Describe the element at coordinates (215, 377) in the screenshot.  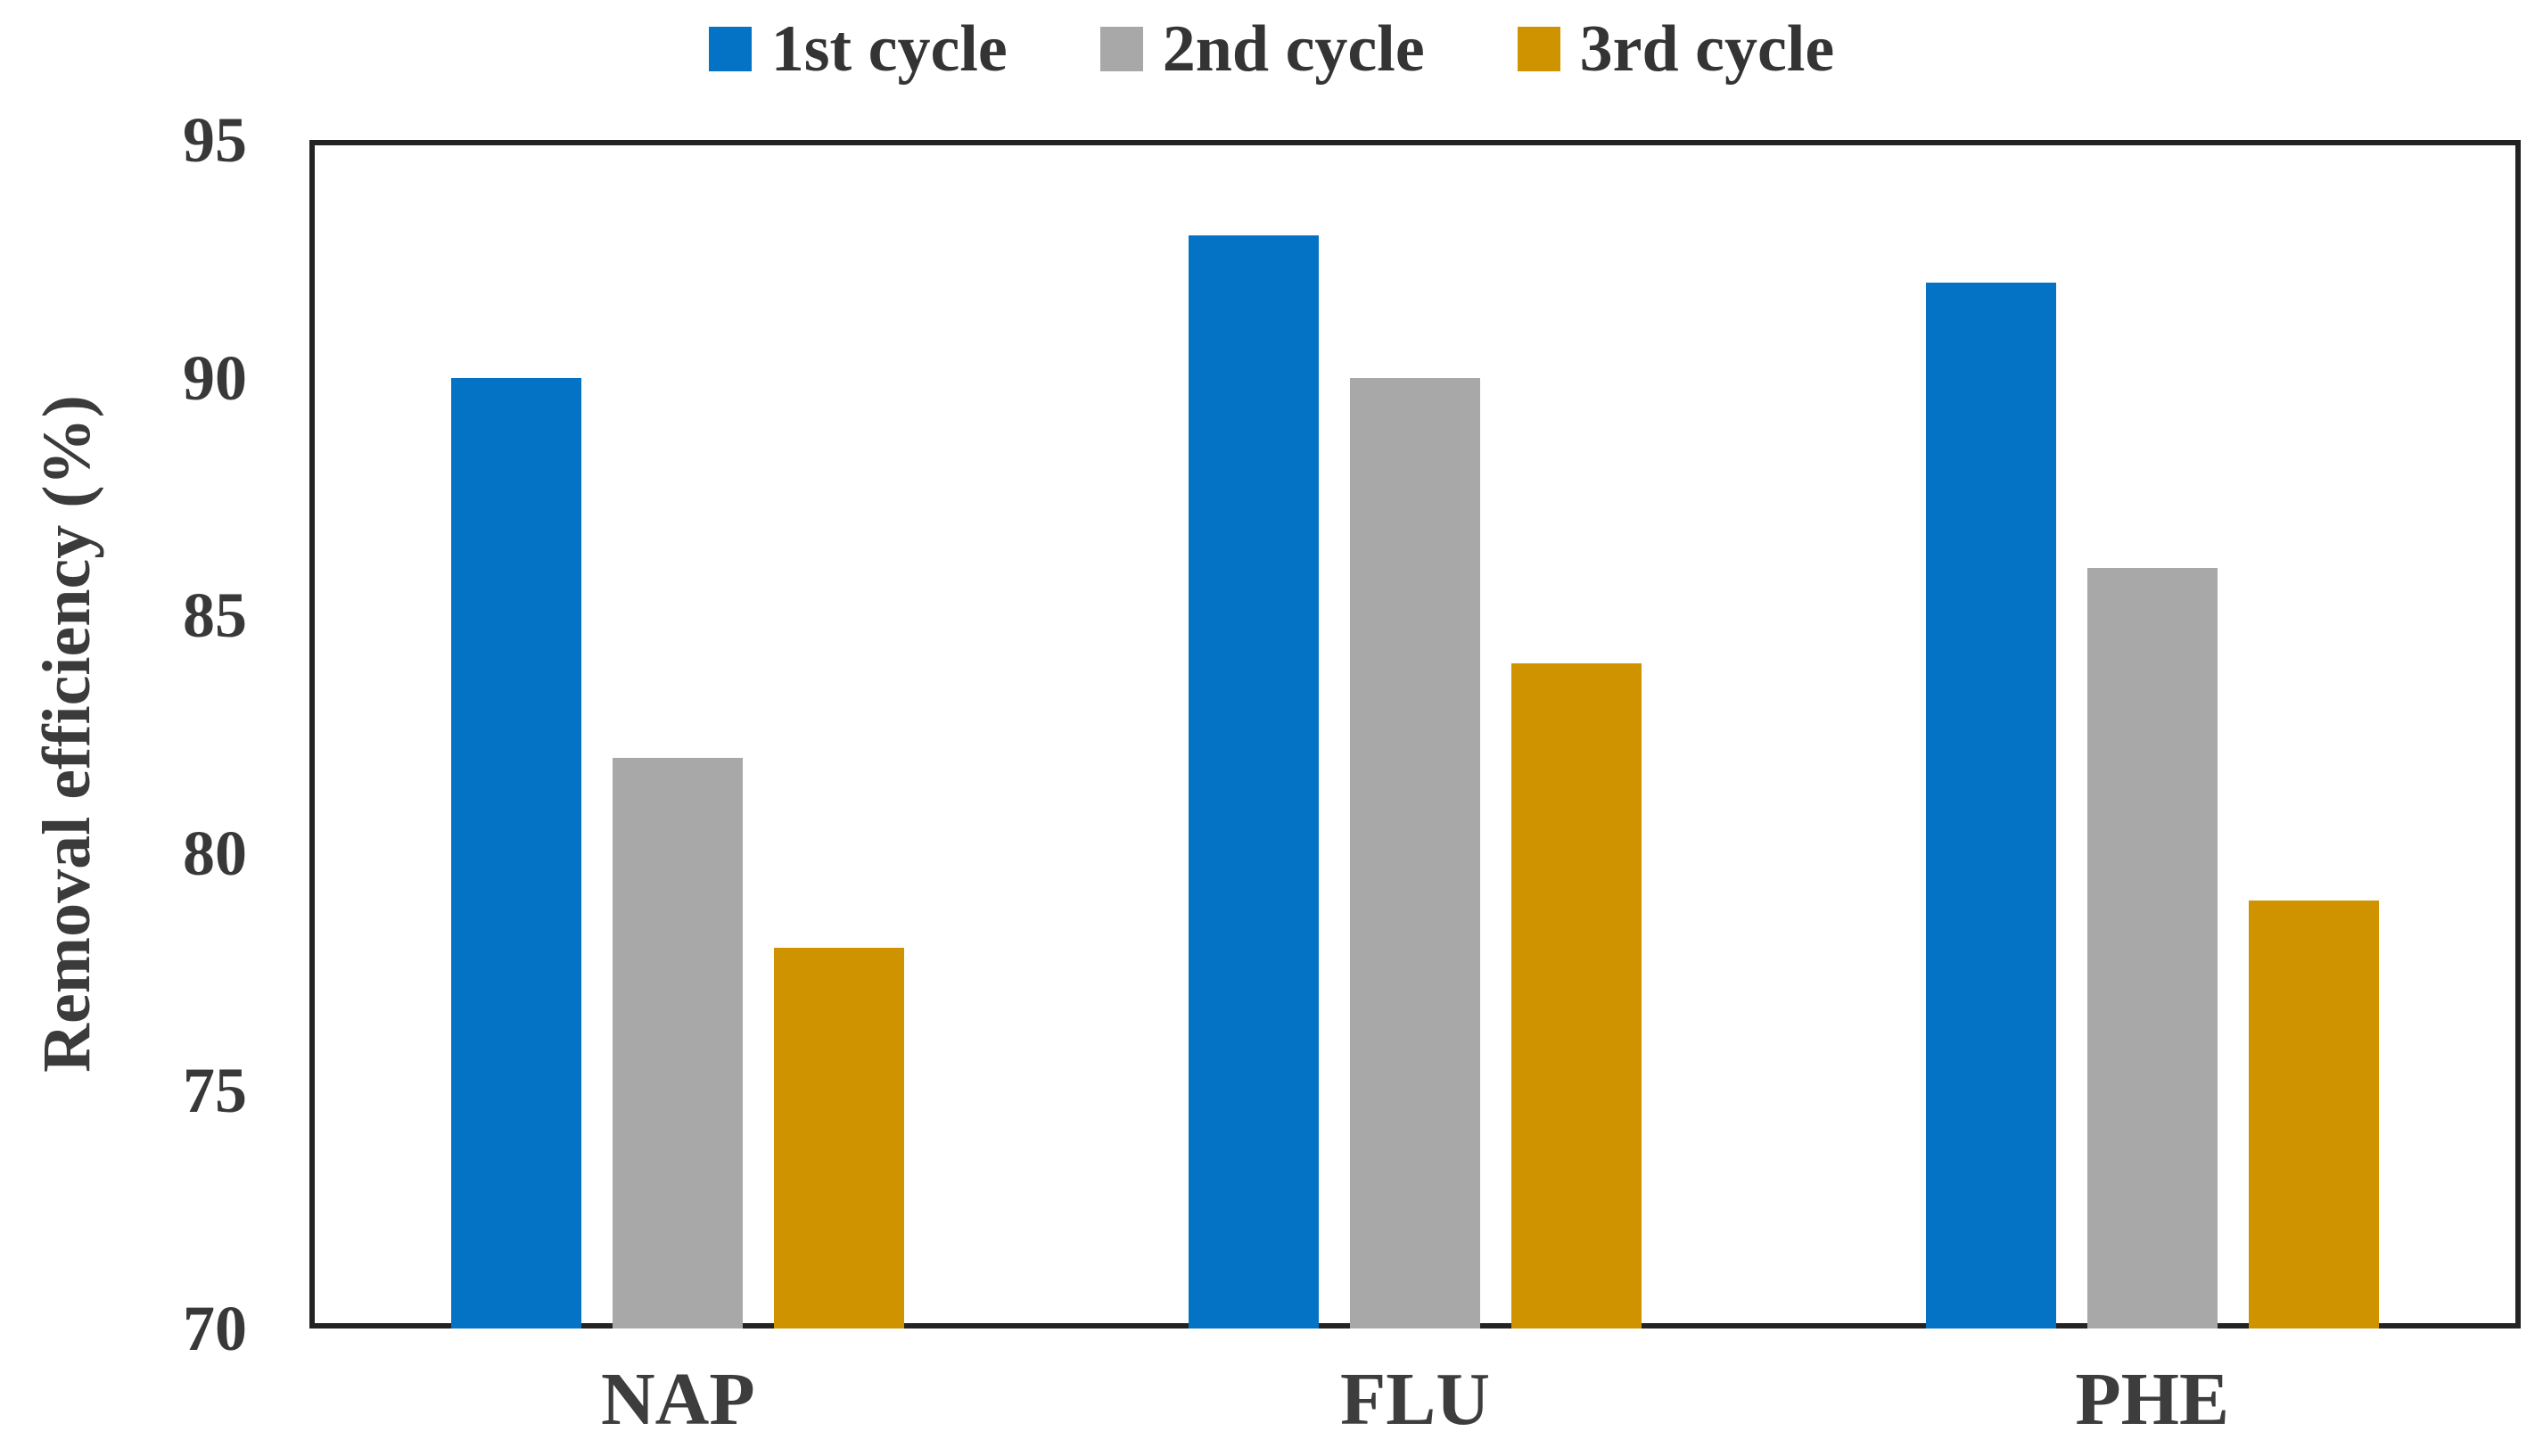
I see `y-tick-label: 90` at that location.